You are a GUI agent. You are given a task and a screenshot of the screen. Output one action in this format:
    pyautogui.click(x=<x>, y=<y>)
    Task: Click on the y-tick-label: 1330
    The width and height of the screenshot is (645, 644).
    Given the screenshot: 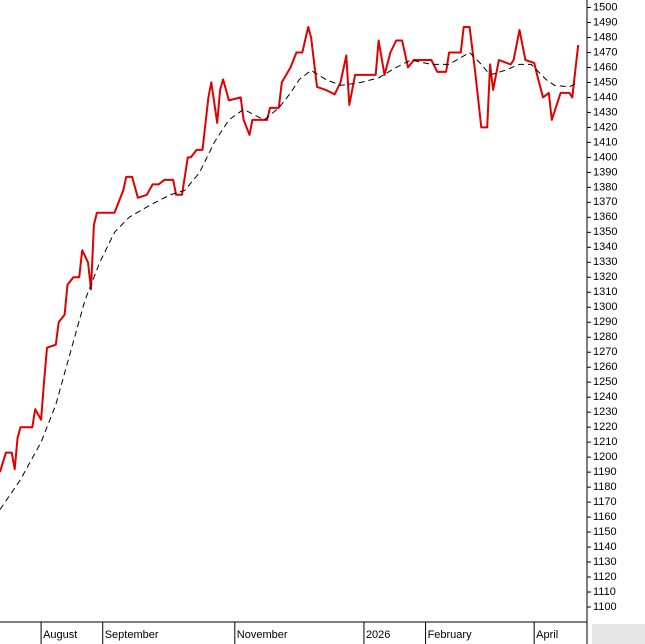 What is the action you would take?
    pyautogui.click(x=605, y=262)
    